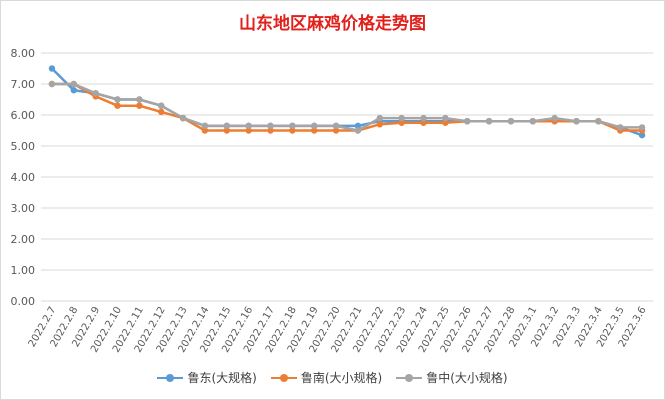 The width and height of the screenshot is (665, 400). Describe the element at coordinates (23, 115) in the screenshot. I see `y-tick-label: 6.00` at that location.